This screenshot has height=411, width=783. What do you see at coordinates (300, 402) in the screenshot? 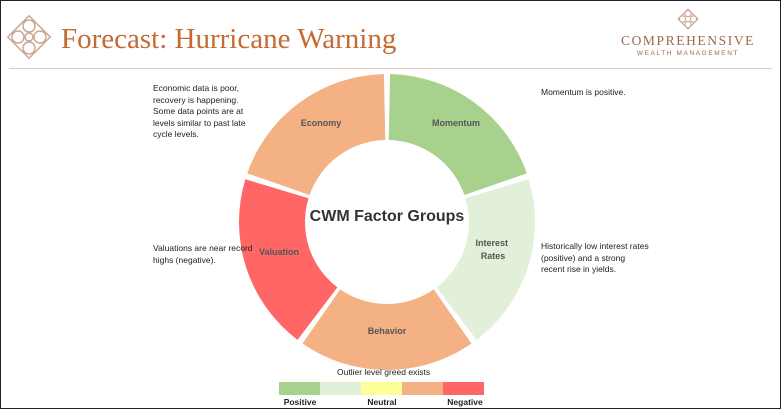
I see `legend-label-positive: Positive` at bounding box center [300, 402].